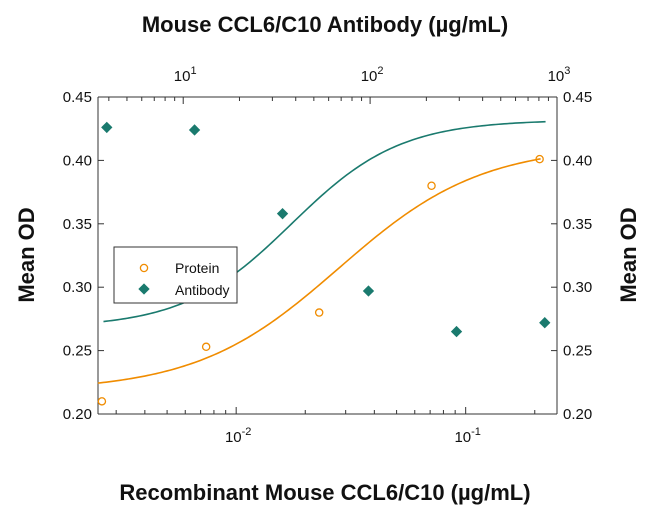  Describe the element at coordinates (324, 492) in the screenshot. I see `bottom-axis-title: Recombinant Mouse CCL6/C10 (µg/mL)` at that location.